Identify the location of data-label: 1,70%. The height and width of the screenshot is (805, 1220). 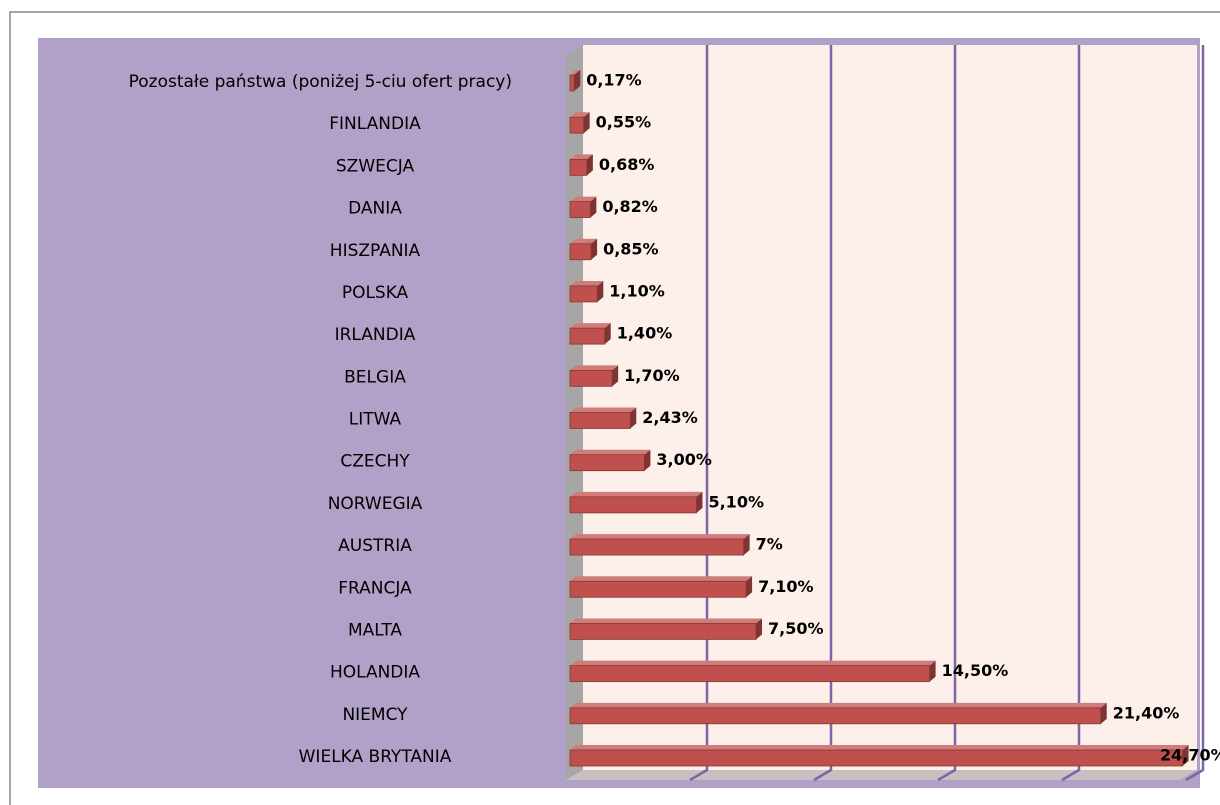
(652, 375).